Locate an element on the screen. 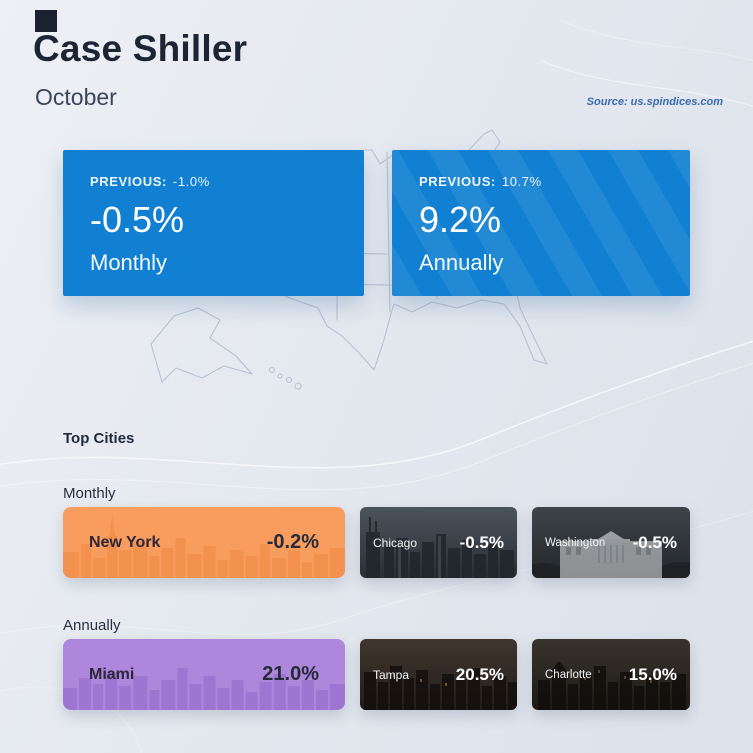 This screenshot has width=753, height=753. city-name: Tampa is located at coordinates (391, 674).